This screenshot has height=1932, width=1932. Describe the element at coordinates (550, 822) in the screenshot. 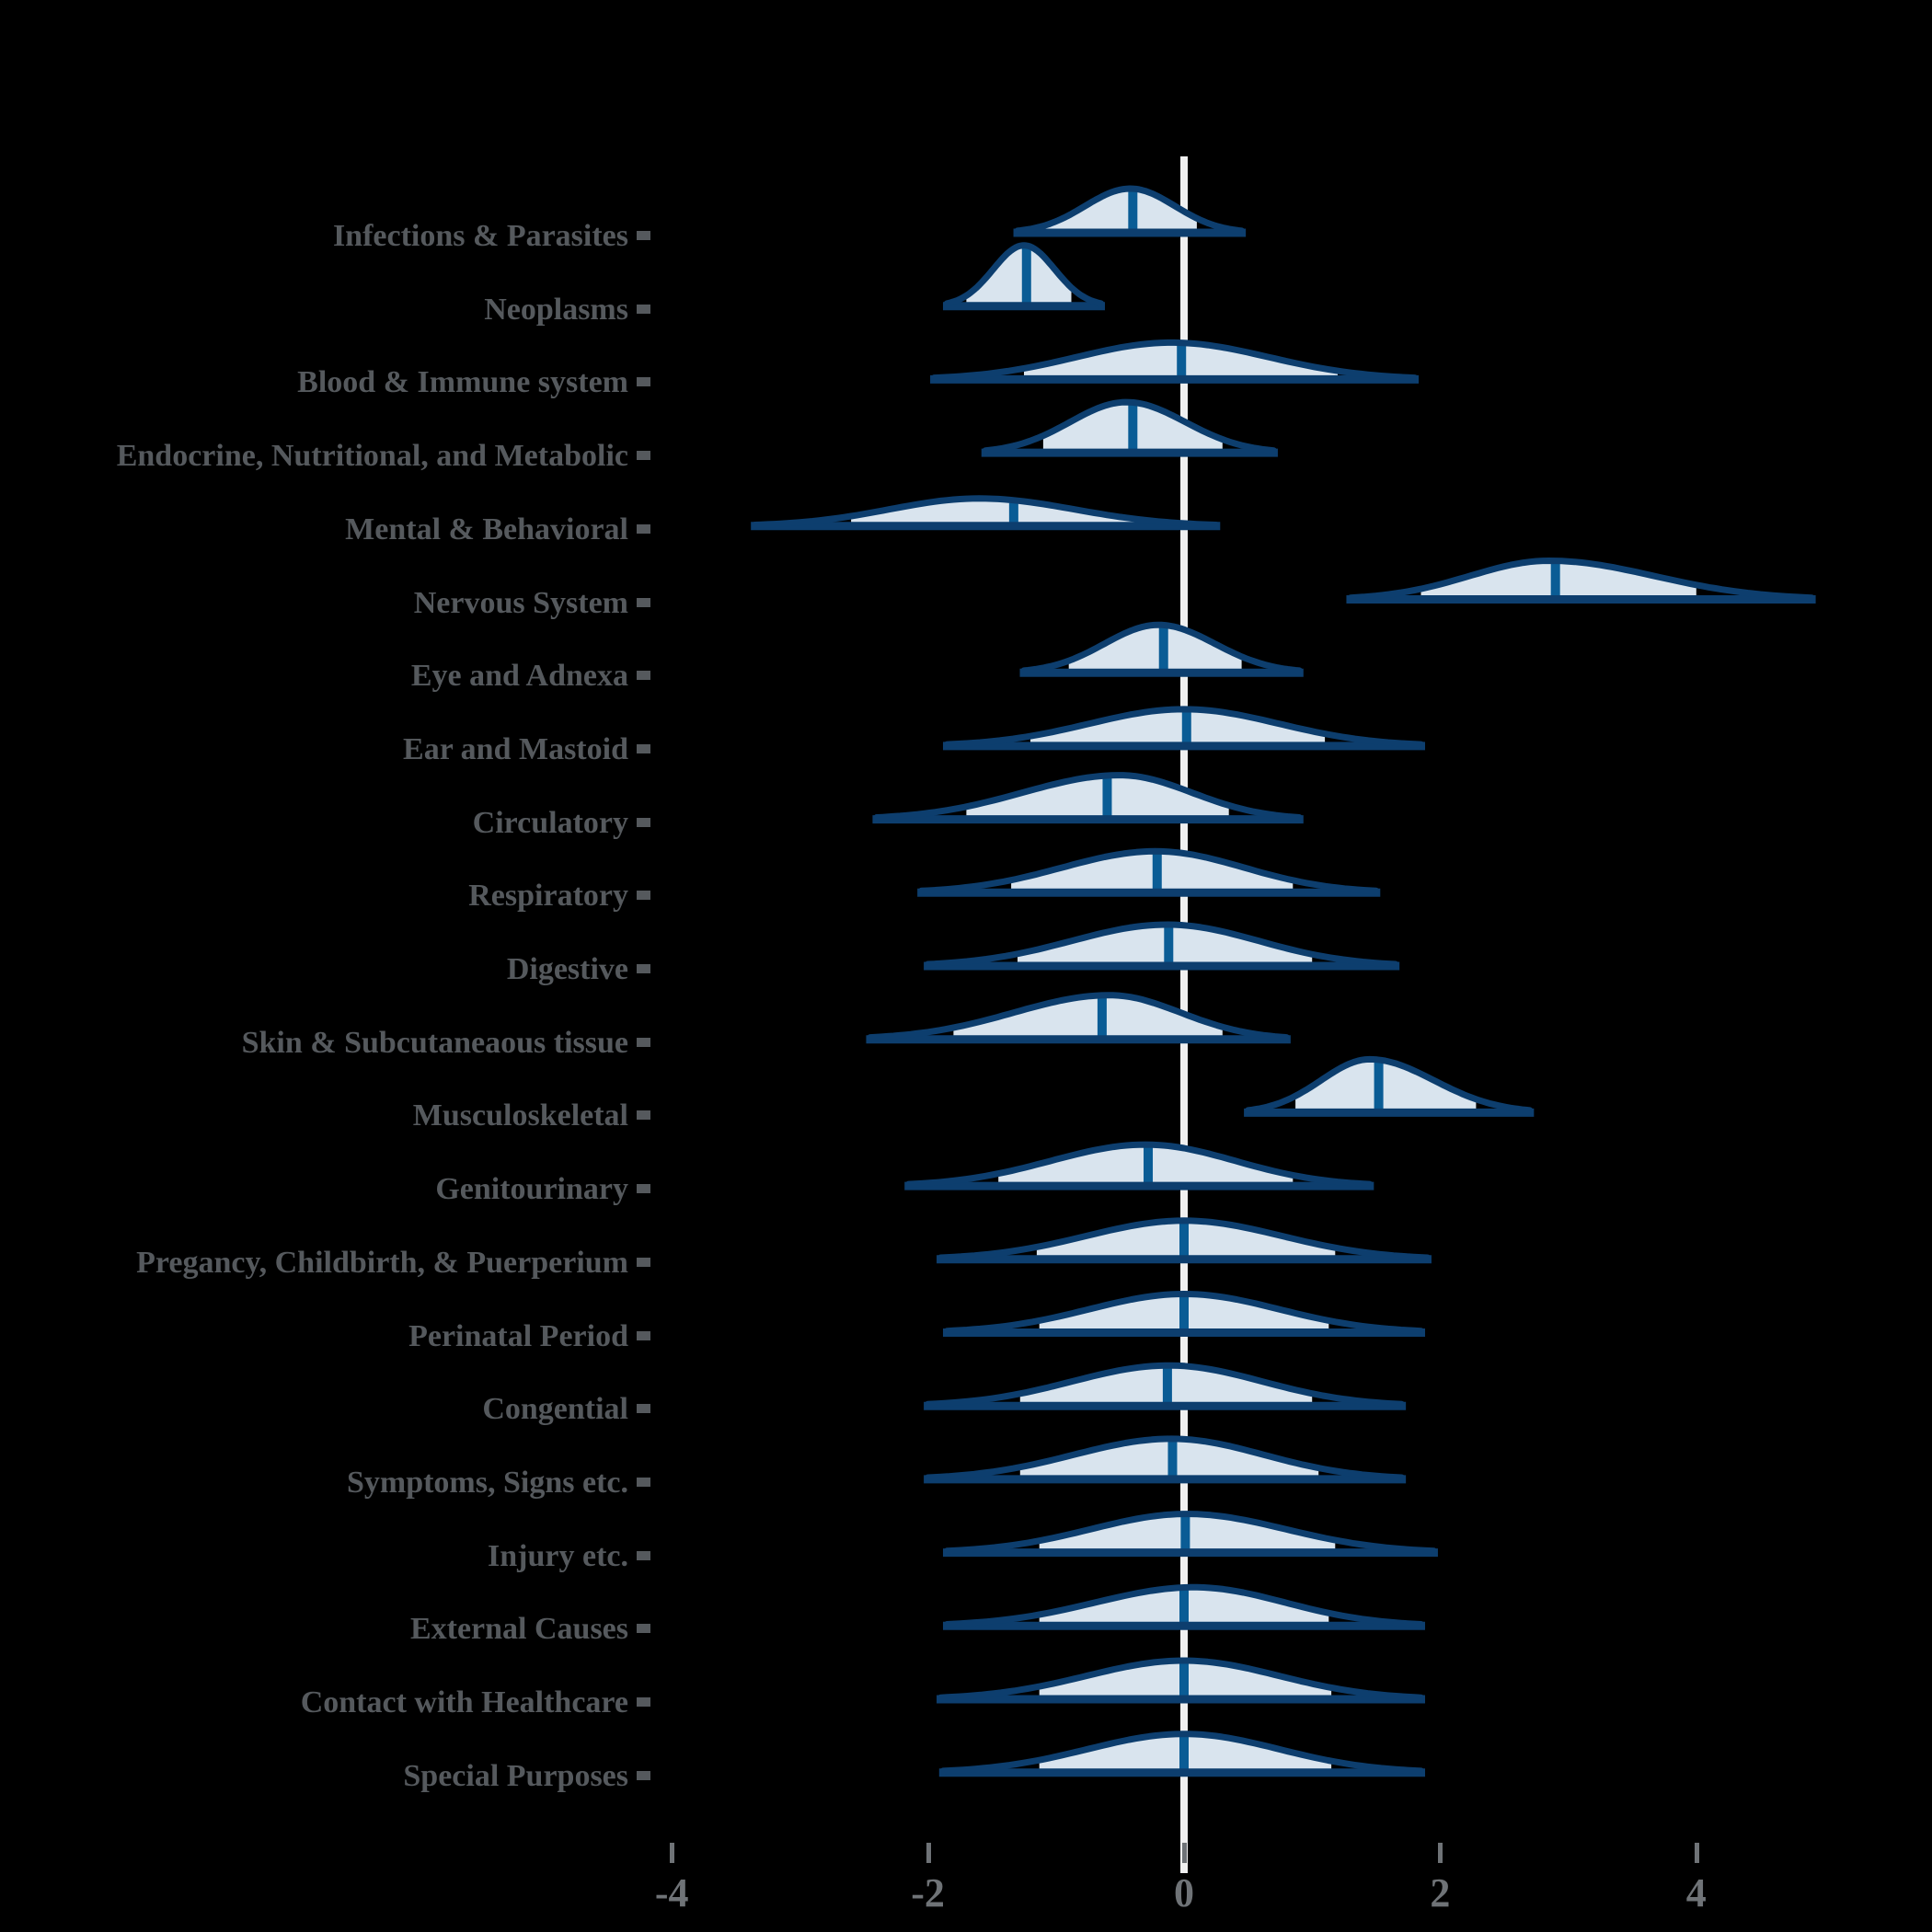

I see `category-label: Circulatory` at that location.